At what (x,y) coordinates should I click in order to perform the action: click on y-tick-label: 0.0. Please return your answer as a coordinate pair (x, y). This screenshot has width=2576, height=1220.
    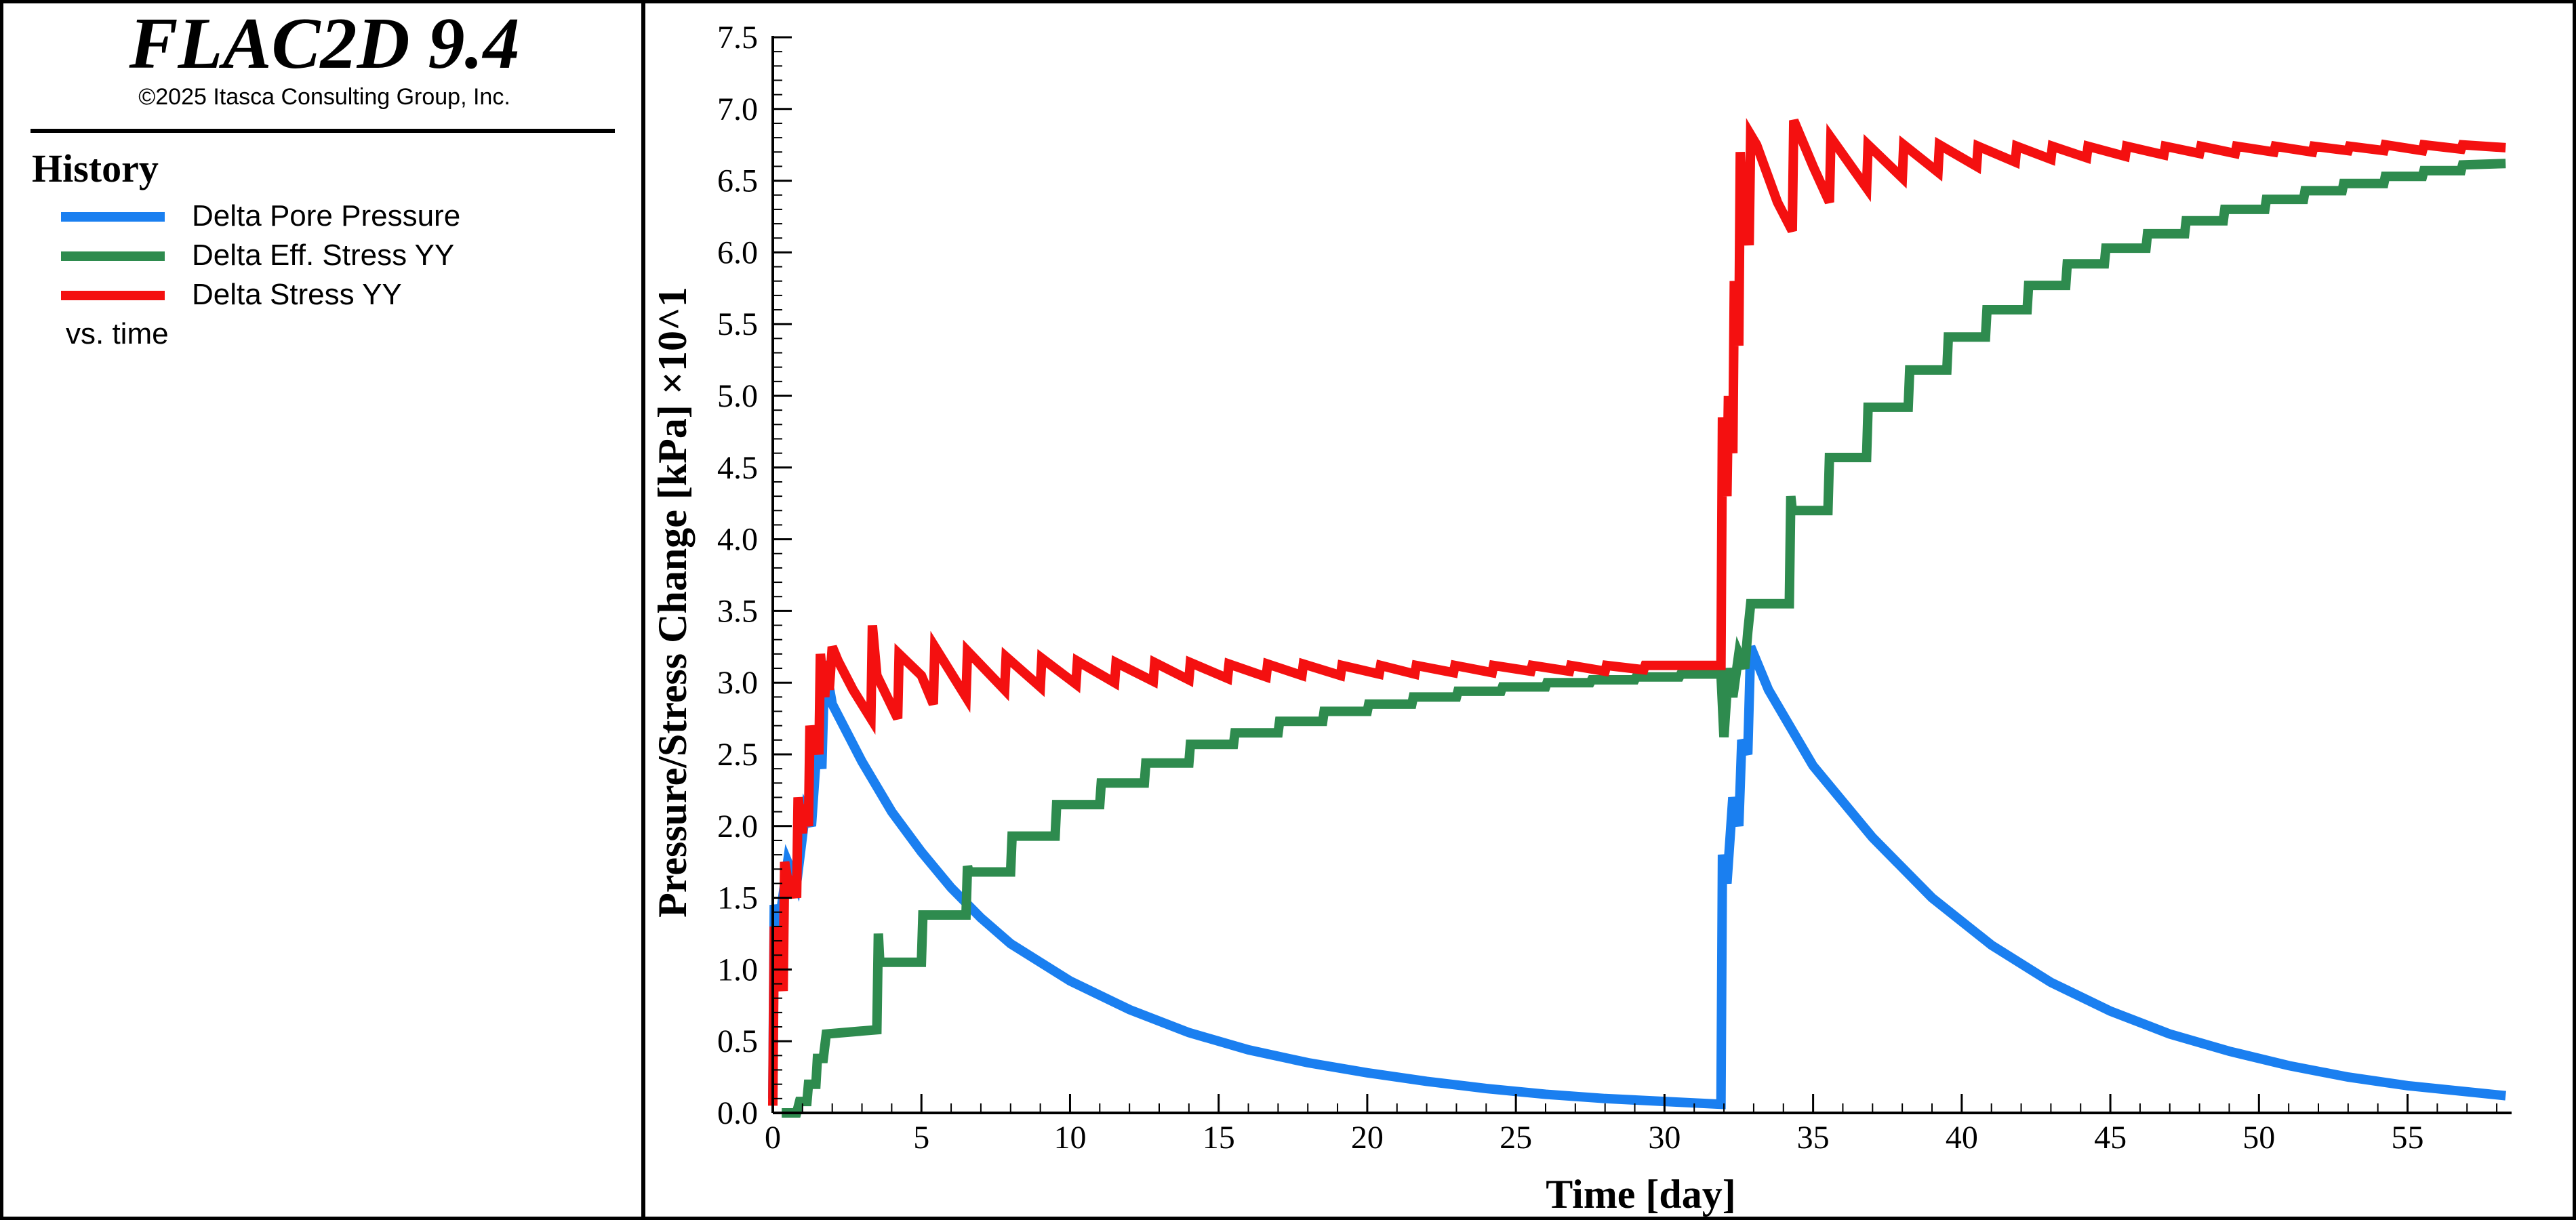
    Looking at the image, I should click on (737, 1113).